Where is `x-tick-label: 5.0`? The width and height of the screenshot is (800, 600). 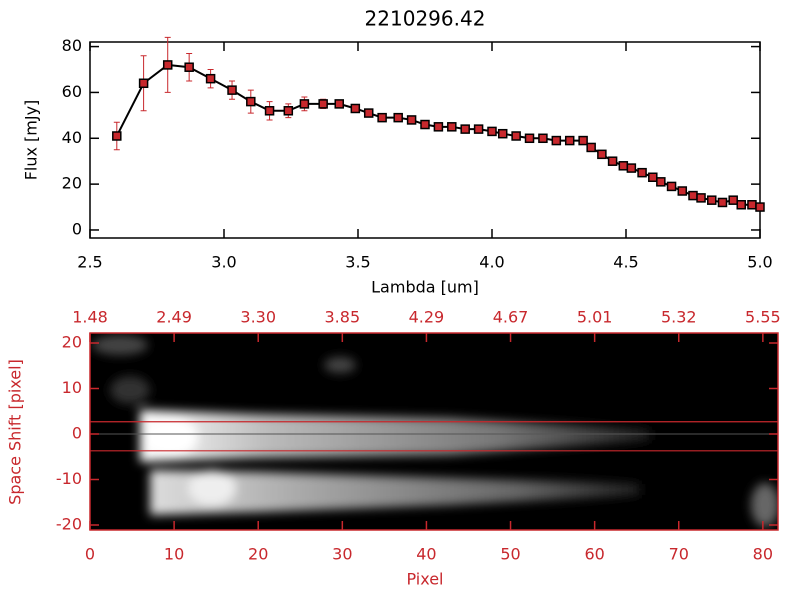
x-tick-label: 5.0 is located at coordinates (759, 262).